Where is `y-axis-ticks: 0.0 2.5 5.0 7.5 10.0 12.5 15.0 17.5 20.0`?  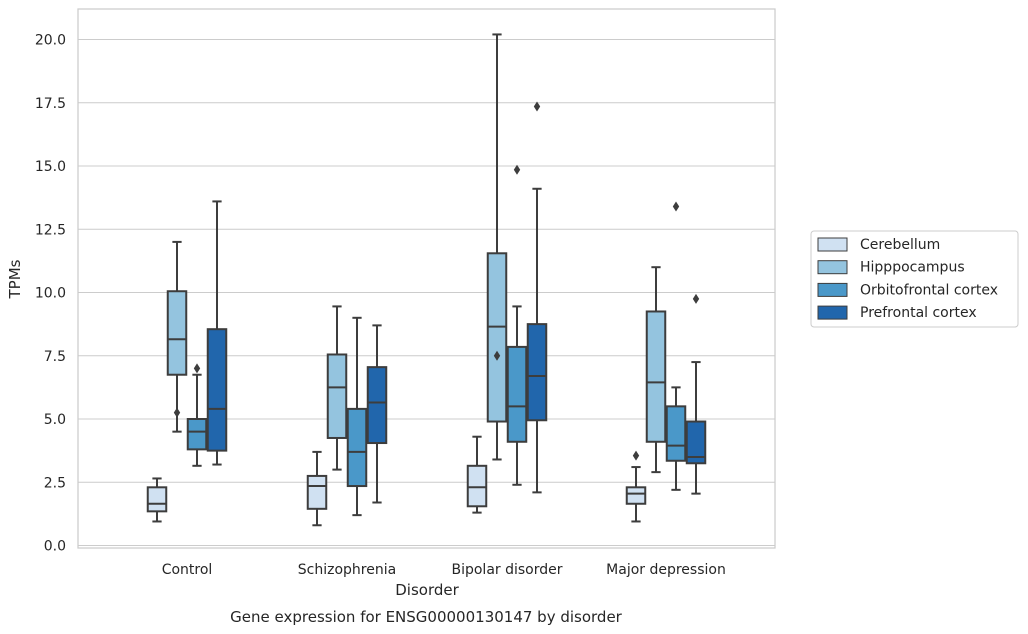
y-axis-ticks: 0.0 2.5 5.0 7.5 10.0 12.5 15.0 17.5 20.0 is located at coordinates (50, 294).